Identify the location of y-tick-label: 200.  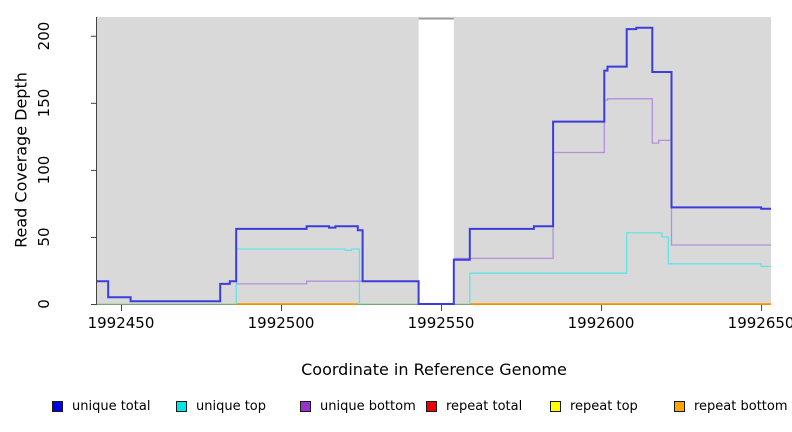
(44, 36).